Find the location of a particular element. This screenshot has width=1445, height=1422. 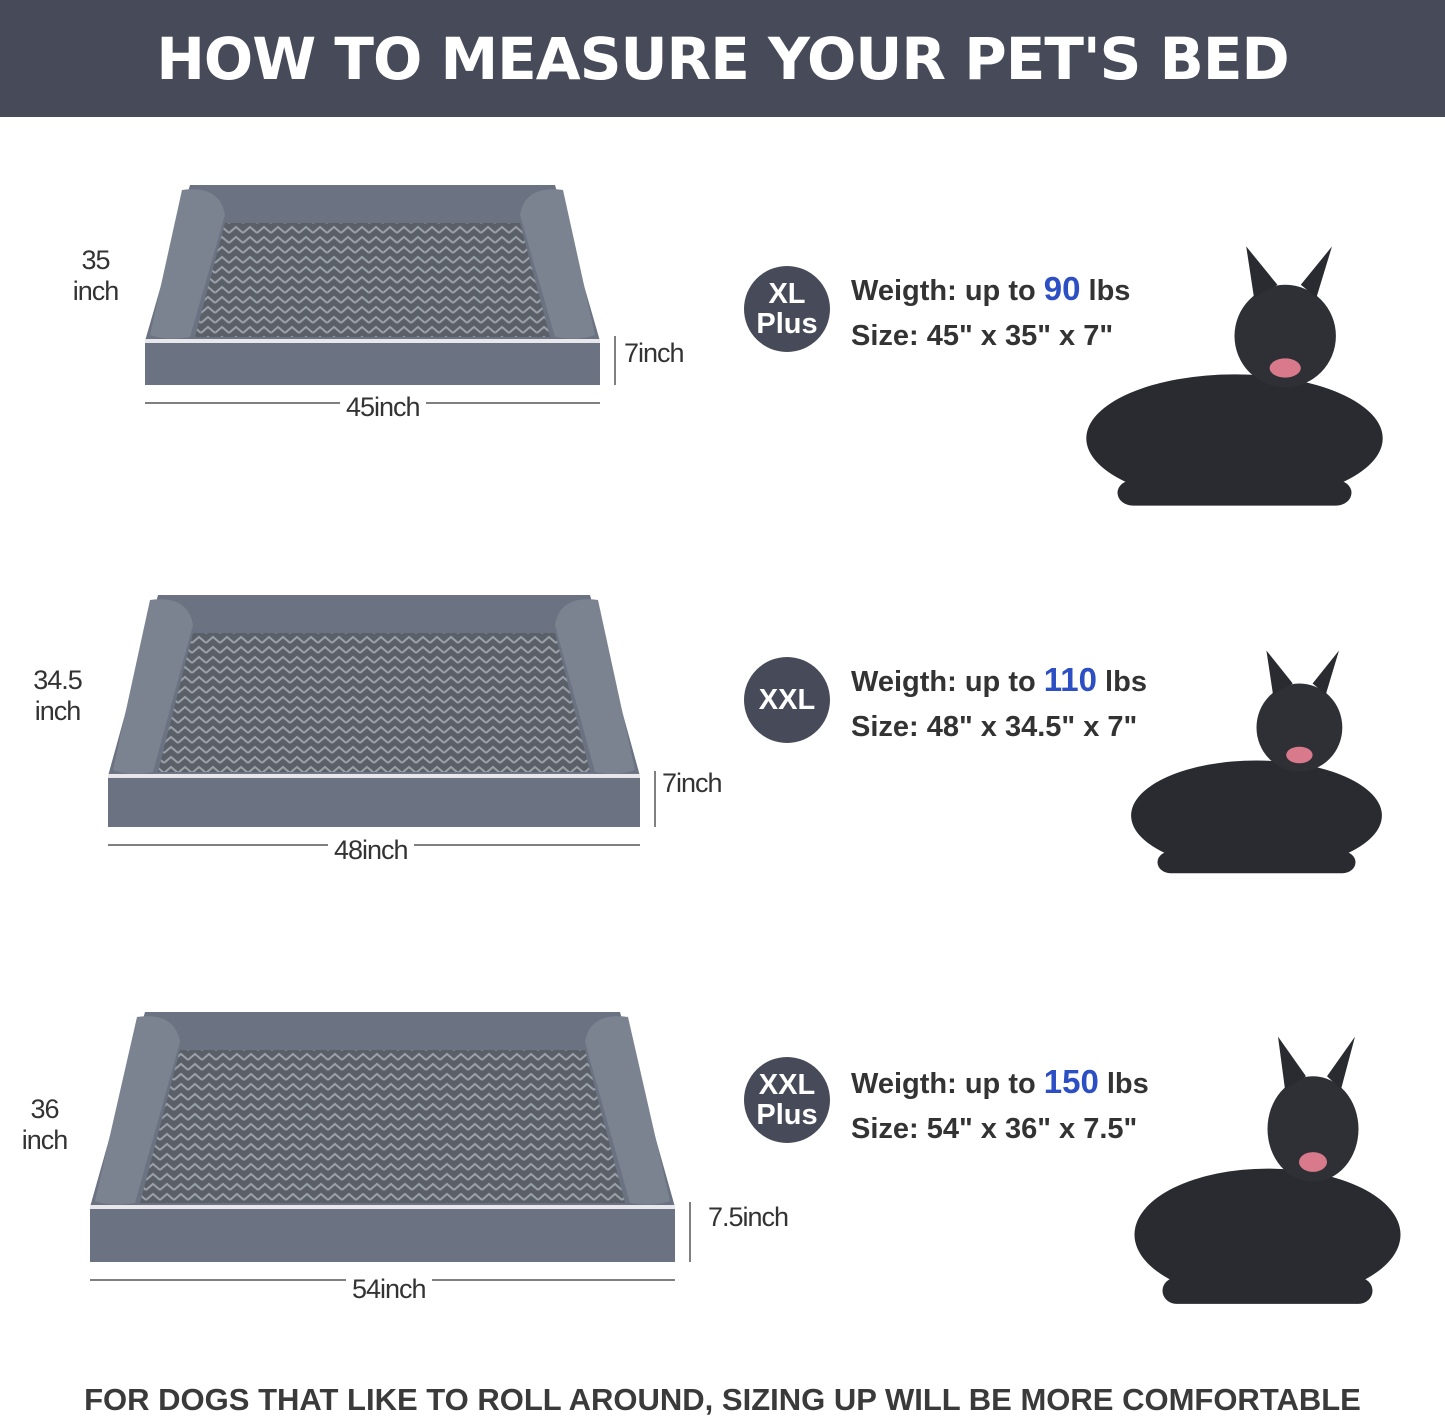

great-dane-dog-icon is located at coordinates (1256, 762).